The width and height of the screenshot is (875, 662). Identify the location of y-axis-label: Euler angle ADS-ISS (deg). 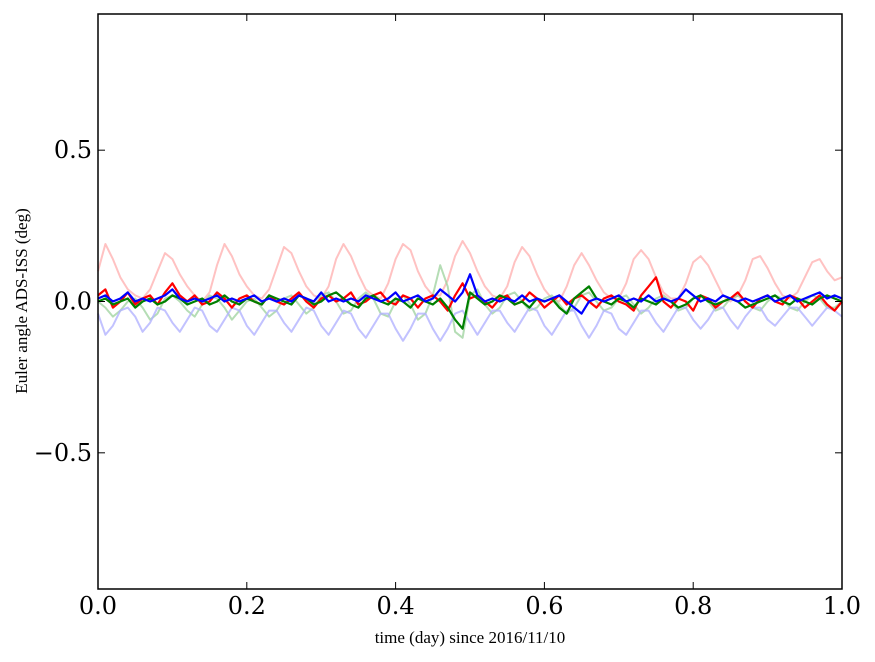
(21, 301).